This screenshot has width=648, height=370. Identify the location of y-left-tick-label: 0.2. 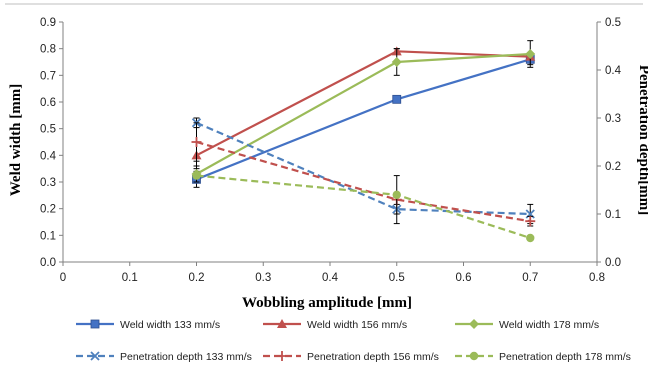
(48, 210).